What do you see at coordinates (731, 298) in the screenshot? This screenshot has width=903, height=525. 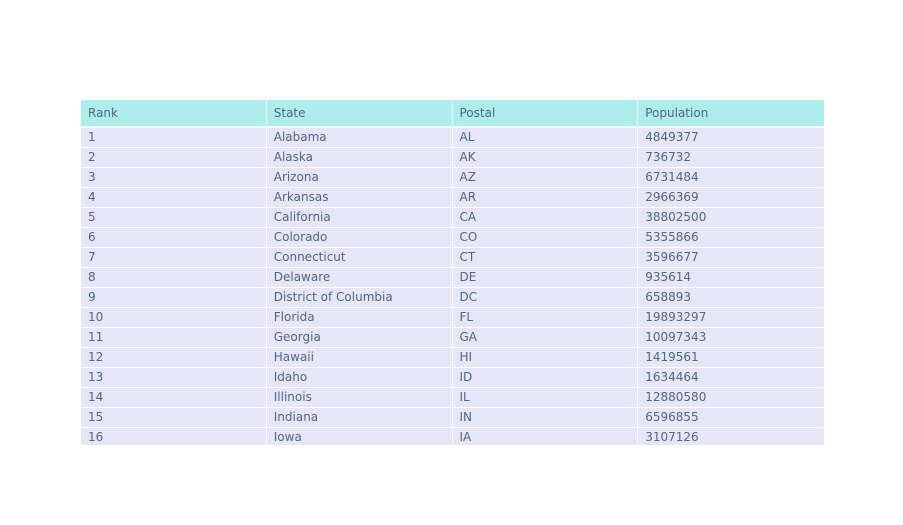 I see `table-cell-population: 658893` at bounding box center [731, 298].